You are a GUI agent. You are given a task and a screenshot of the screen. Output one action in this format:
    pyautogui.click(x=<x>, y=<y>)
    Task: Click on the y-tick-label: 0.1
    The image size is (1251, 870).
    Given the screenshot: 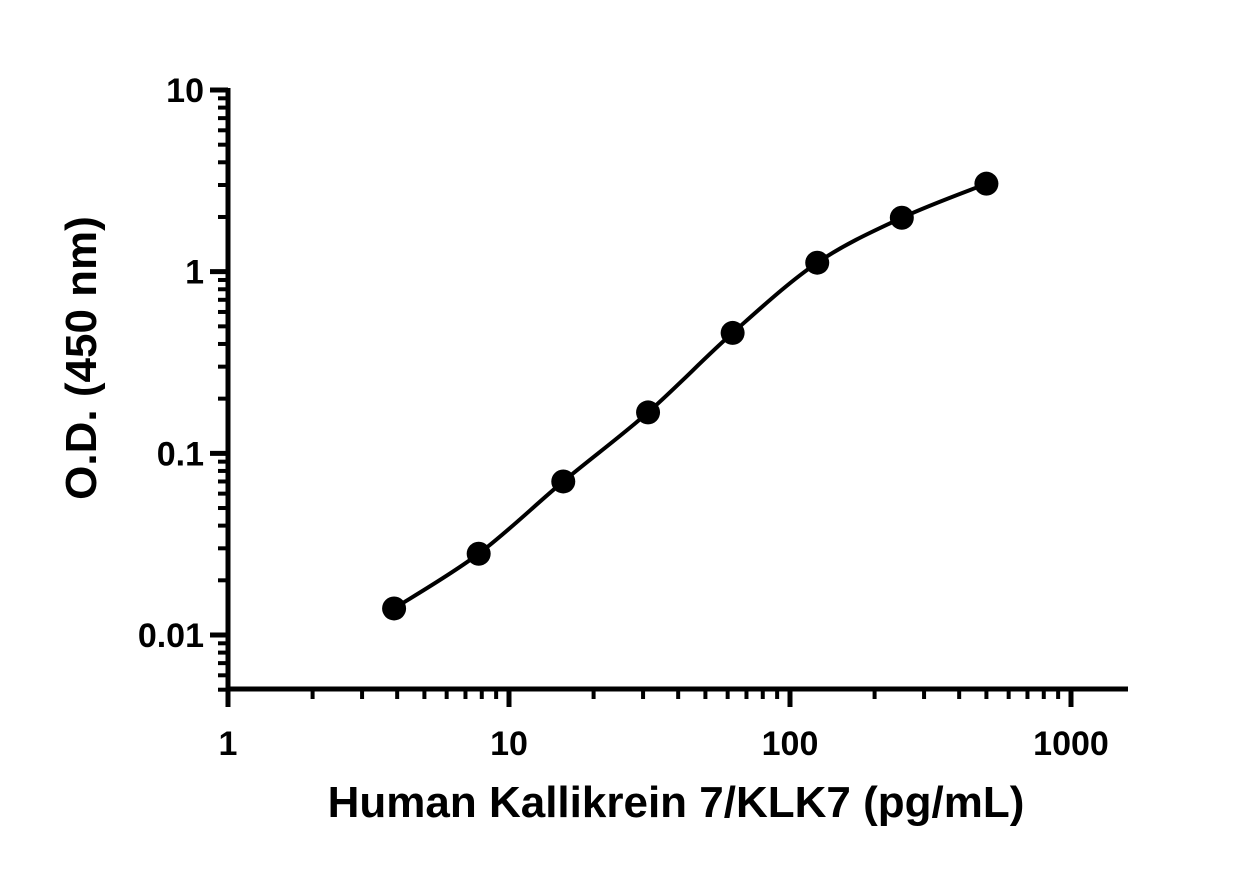 What is the action you would take?
    pyautogui.click(x=180, y=454)
    